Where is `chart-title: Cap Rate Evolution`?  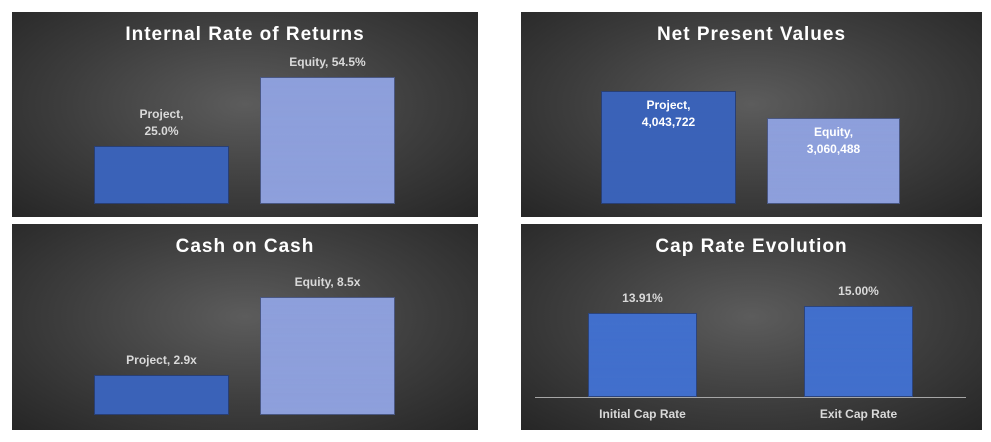 chart-title: Cap Rate Evolution is located at coordinates (751, 246).